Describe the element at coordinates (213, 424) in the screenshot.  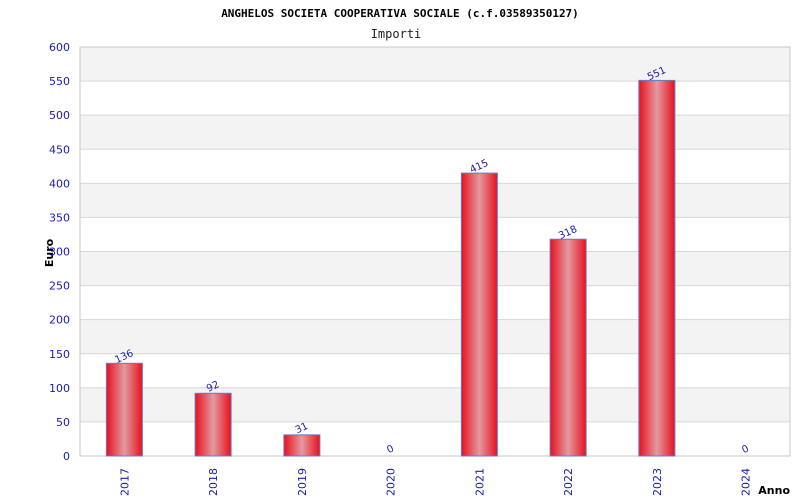
I see `bar-2018` at that location.